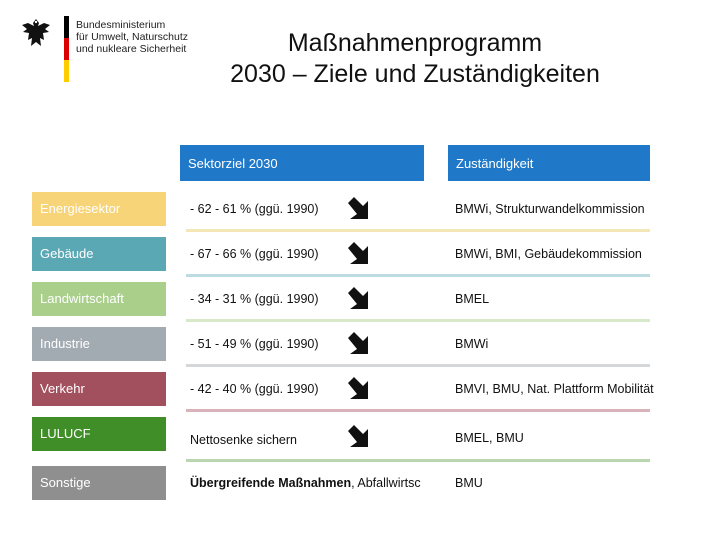 The height and width of the screenshot is (540, 720). I want to click on table-row: Industrie - 51 - 49 % (ggü. 1990) BMWi, so click(360, 348).